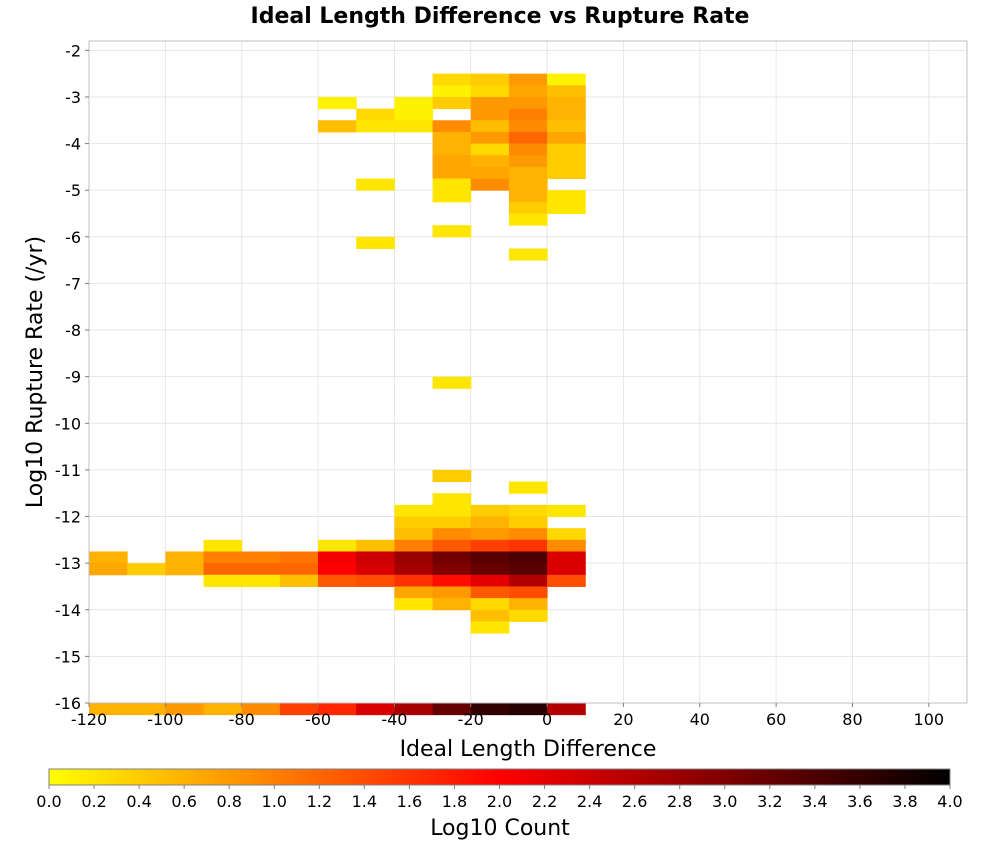  Describe the element at coordinates (73, 97) in the screenshot. I see `y-tick-label: -3` at that location.